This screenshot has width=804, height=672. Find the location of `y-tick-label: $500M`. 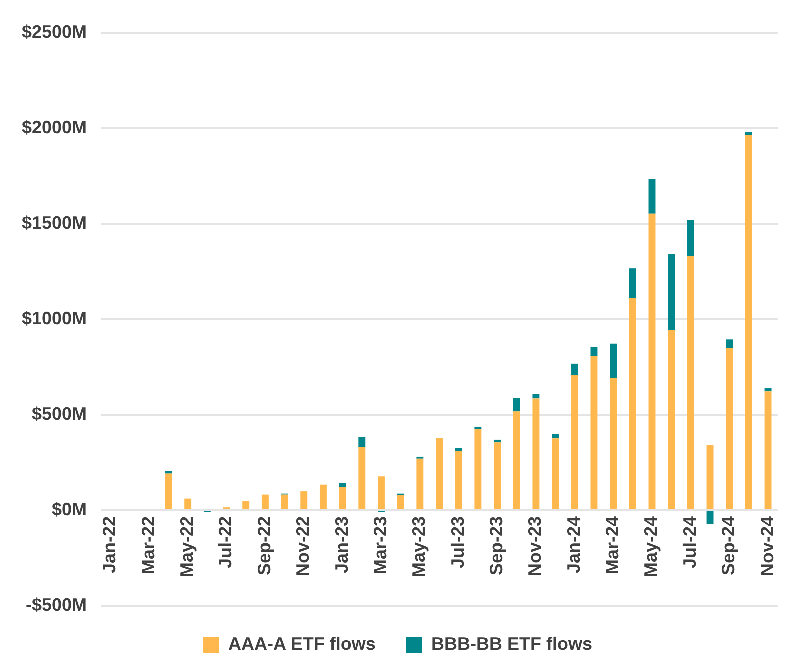

y-tick-label: $500M is located at coordinates (60, 414).